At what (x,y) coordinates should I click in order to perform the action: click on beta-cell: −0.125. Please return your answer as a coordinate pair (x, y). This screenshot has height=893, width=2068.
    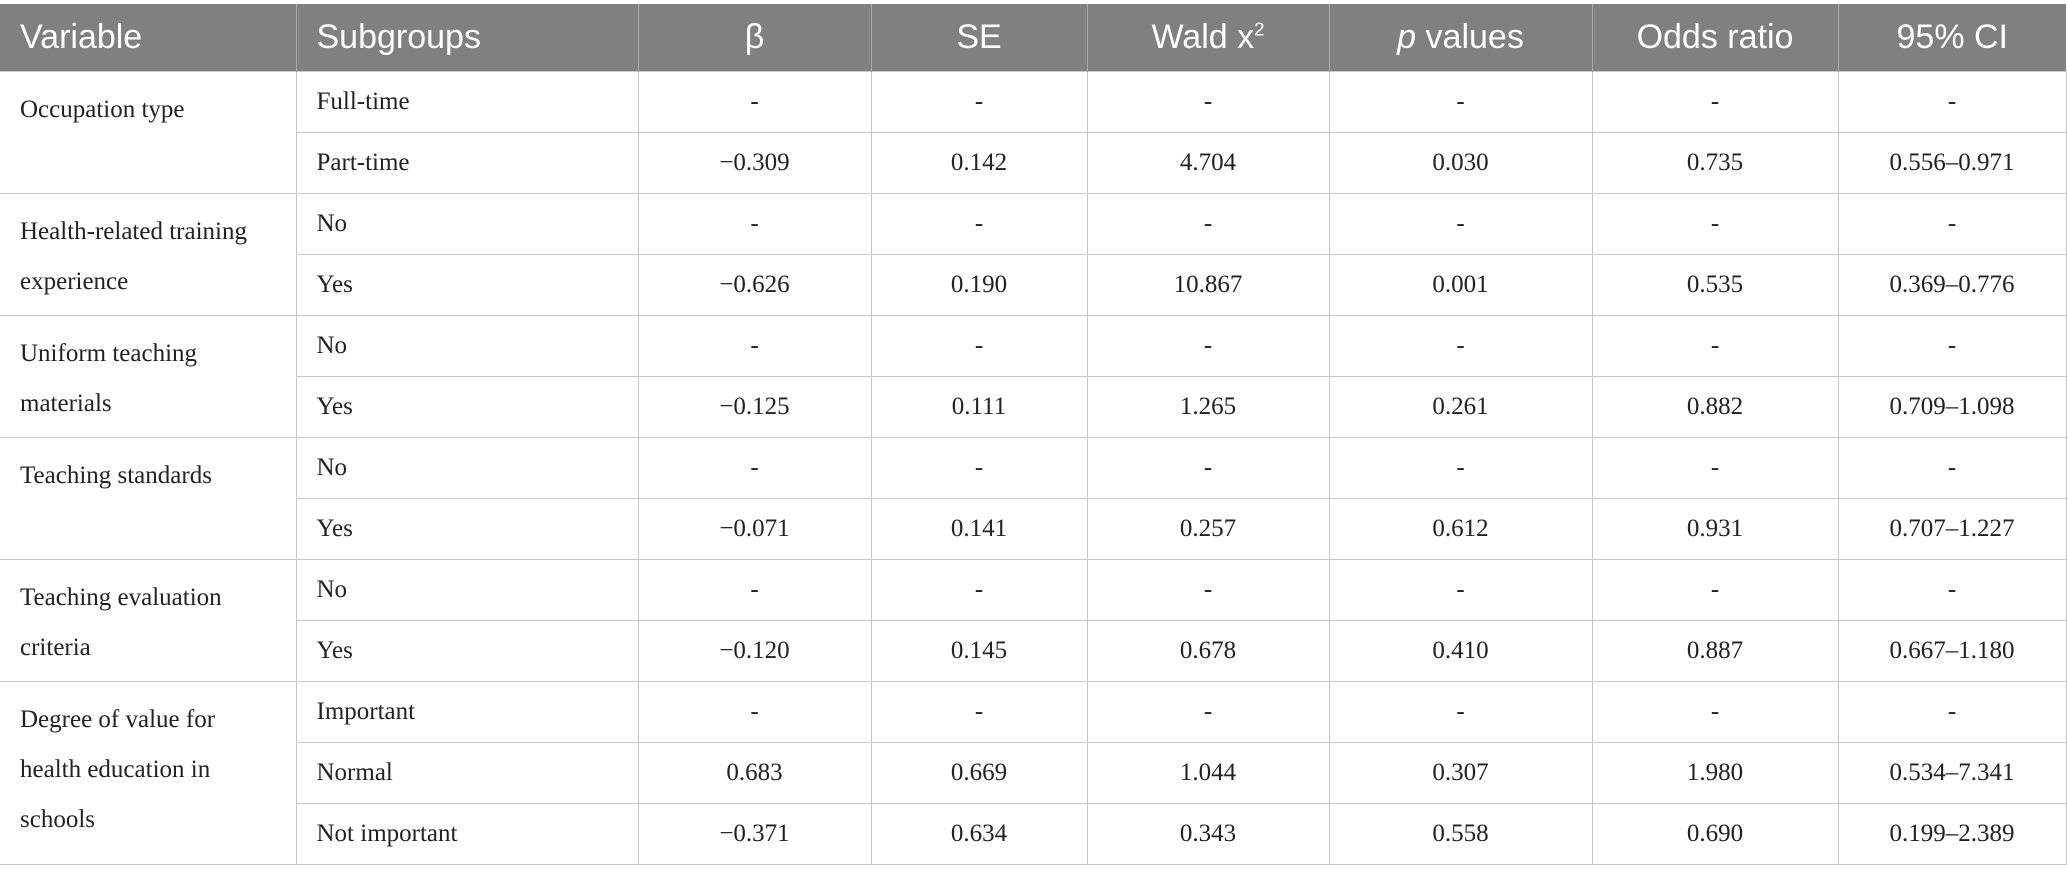
    Looking at the image, I should click on (754, 407).